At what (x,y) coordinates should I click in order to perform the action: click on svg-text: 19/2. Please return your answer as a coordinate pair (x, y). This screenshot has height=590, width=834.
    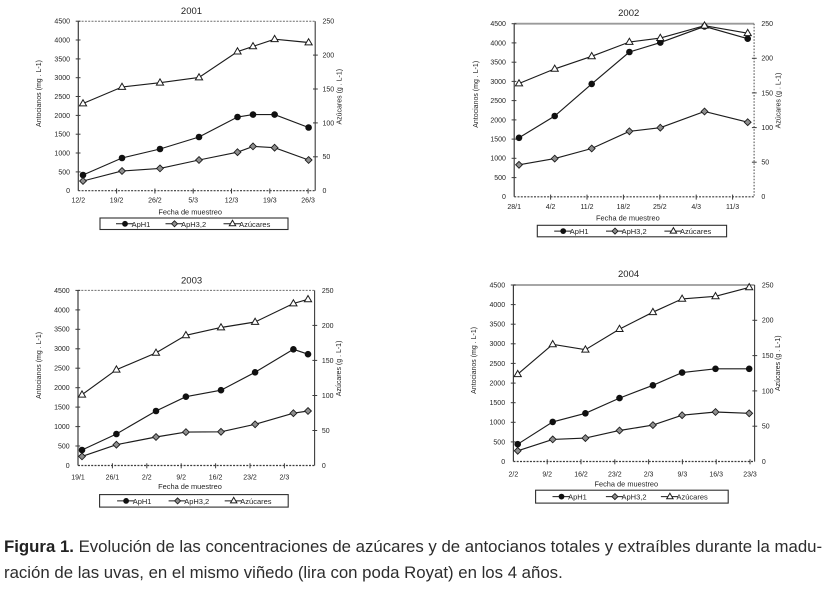
    Looking at the image, I should click on (117, 201).